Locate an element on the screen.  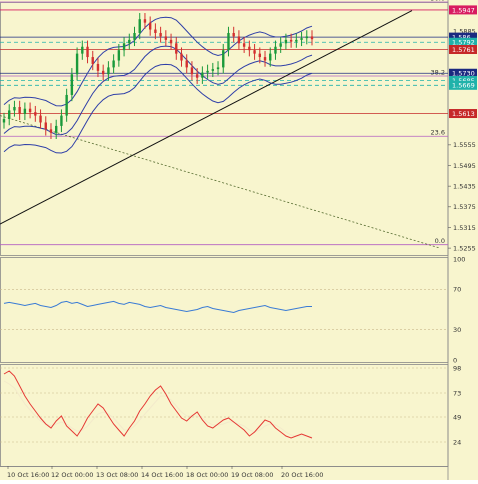
price-tag: 1.5613 is located at coordinates (463, 114).